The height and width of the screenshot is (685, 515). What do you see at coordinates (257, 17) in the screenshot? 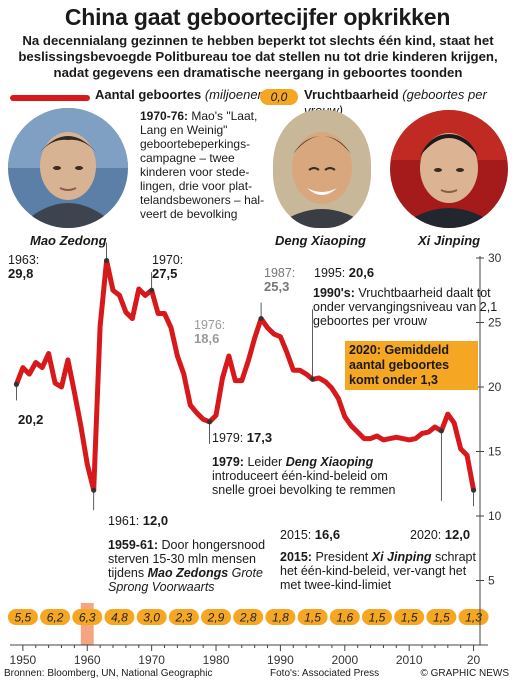
I see `page-title: China gaat geboortecijfer opkrikken` at bounding box center [257, 17].